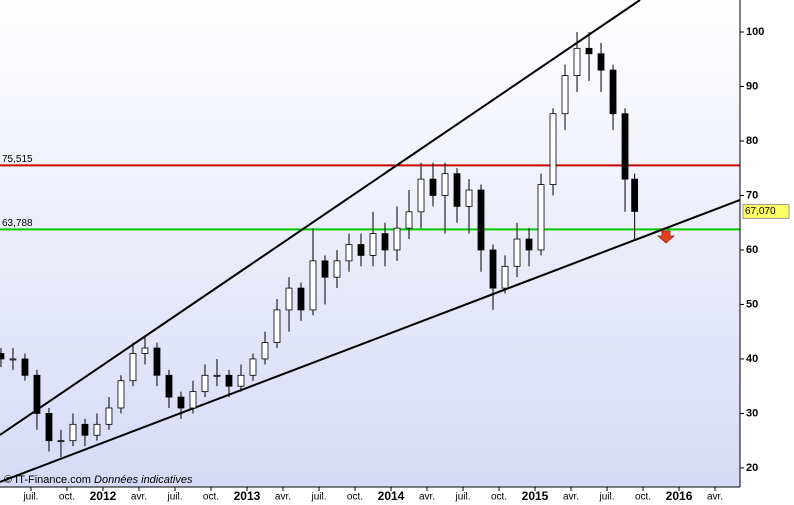 The width and height of the screenshot is (794, 505). I want to click on x-tick-label: 2016, so click(679, 496).